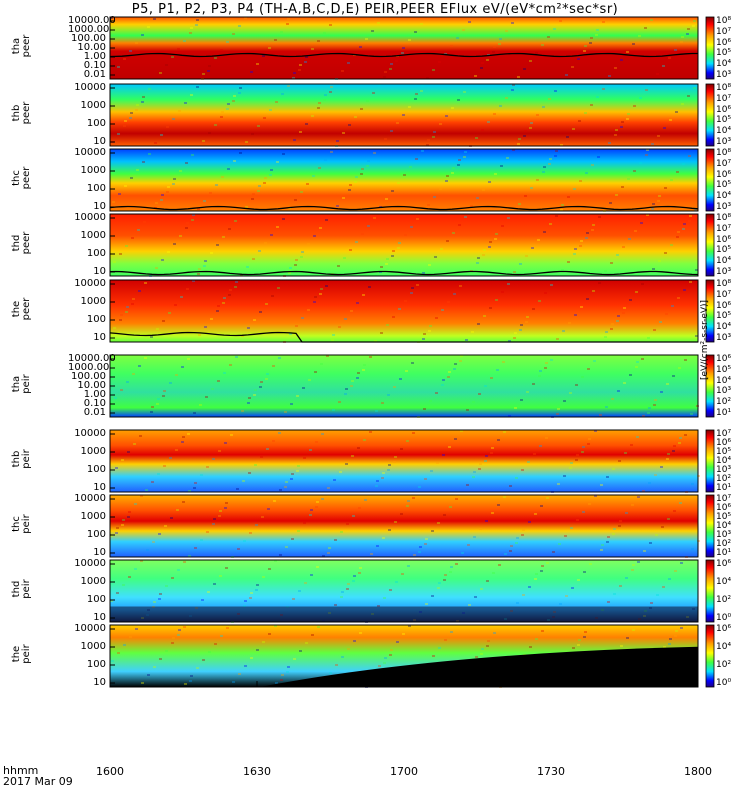 The image size is (750, 800). I want to click on xtick-label: 1730, so click(551, 771).